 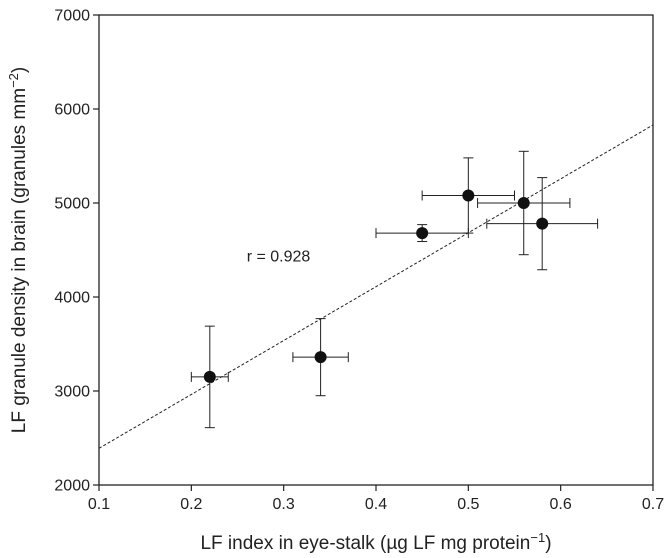 What do you see at coordinates (653, 504) in the screenshot?
I see `x-tick-label: 0.7` at bounding box center [653, 504].